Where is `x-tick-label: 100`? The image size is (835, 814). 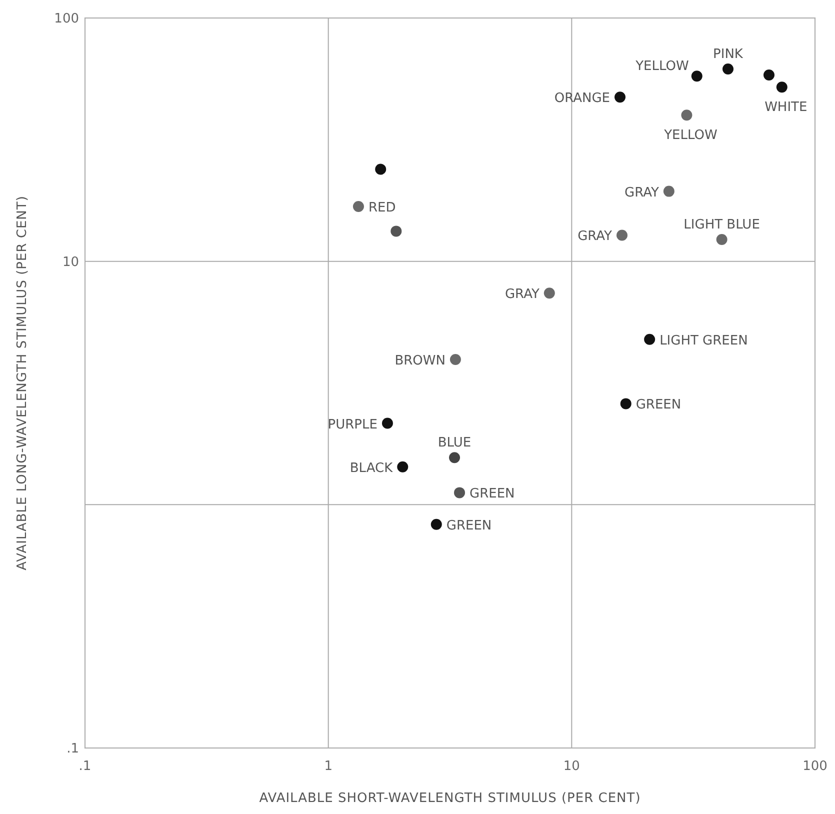 x-tick-label: 100 is located at coordinates (815, 766).